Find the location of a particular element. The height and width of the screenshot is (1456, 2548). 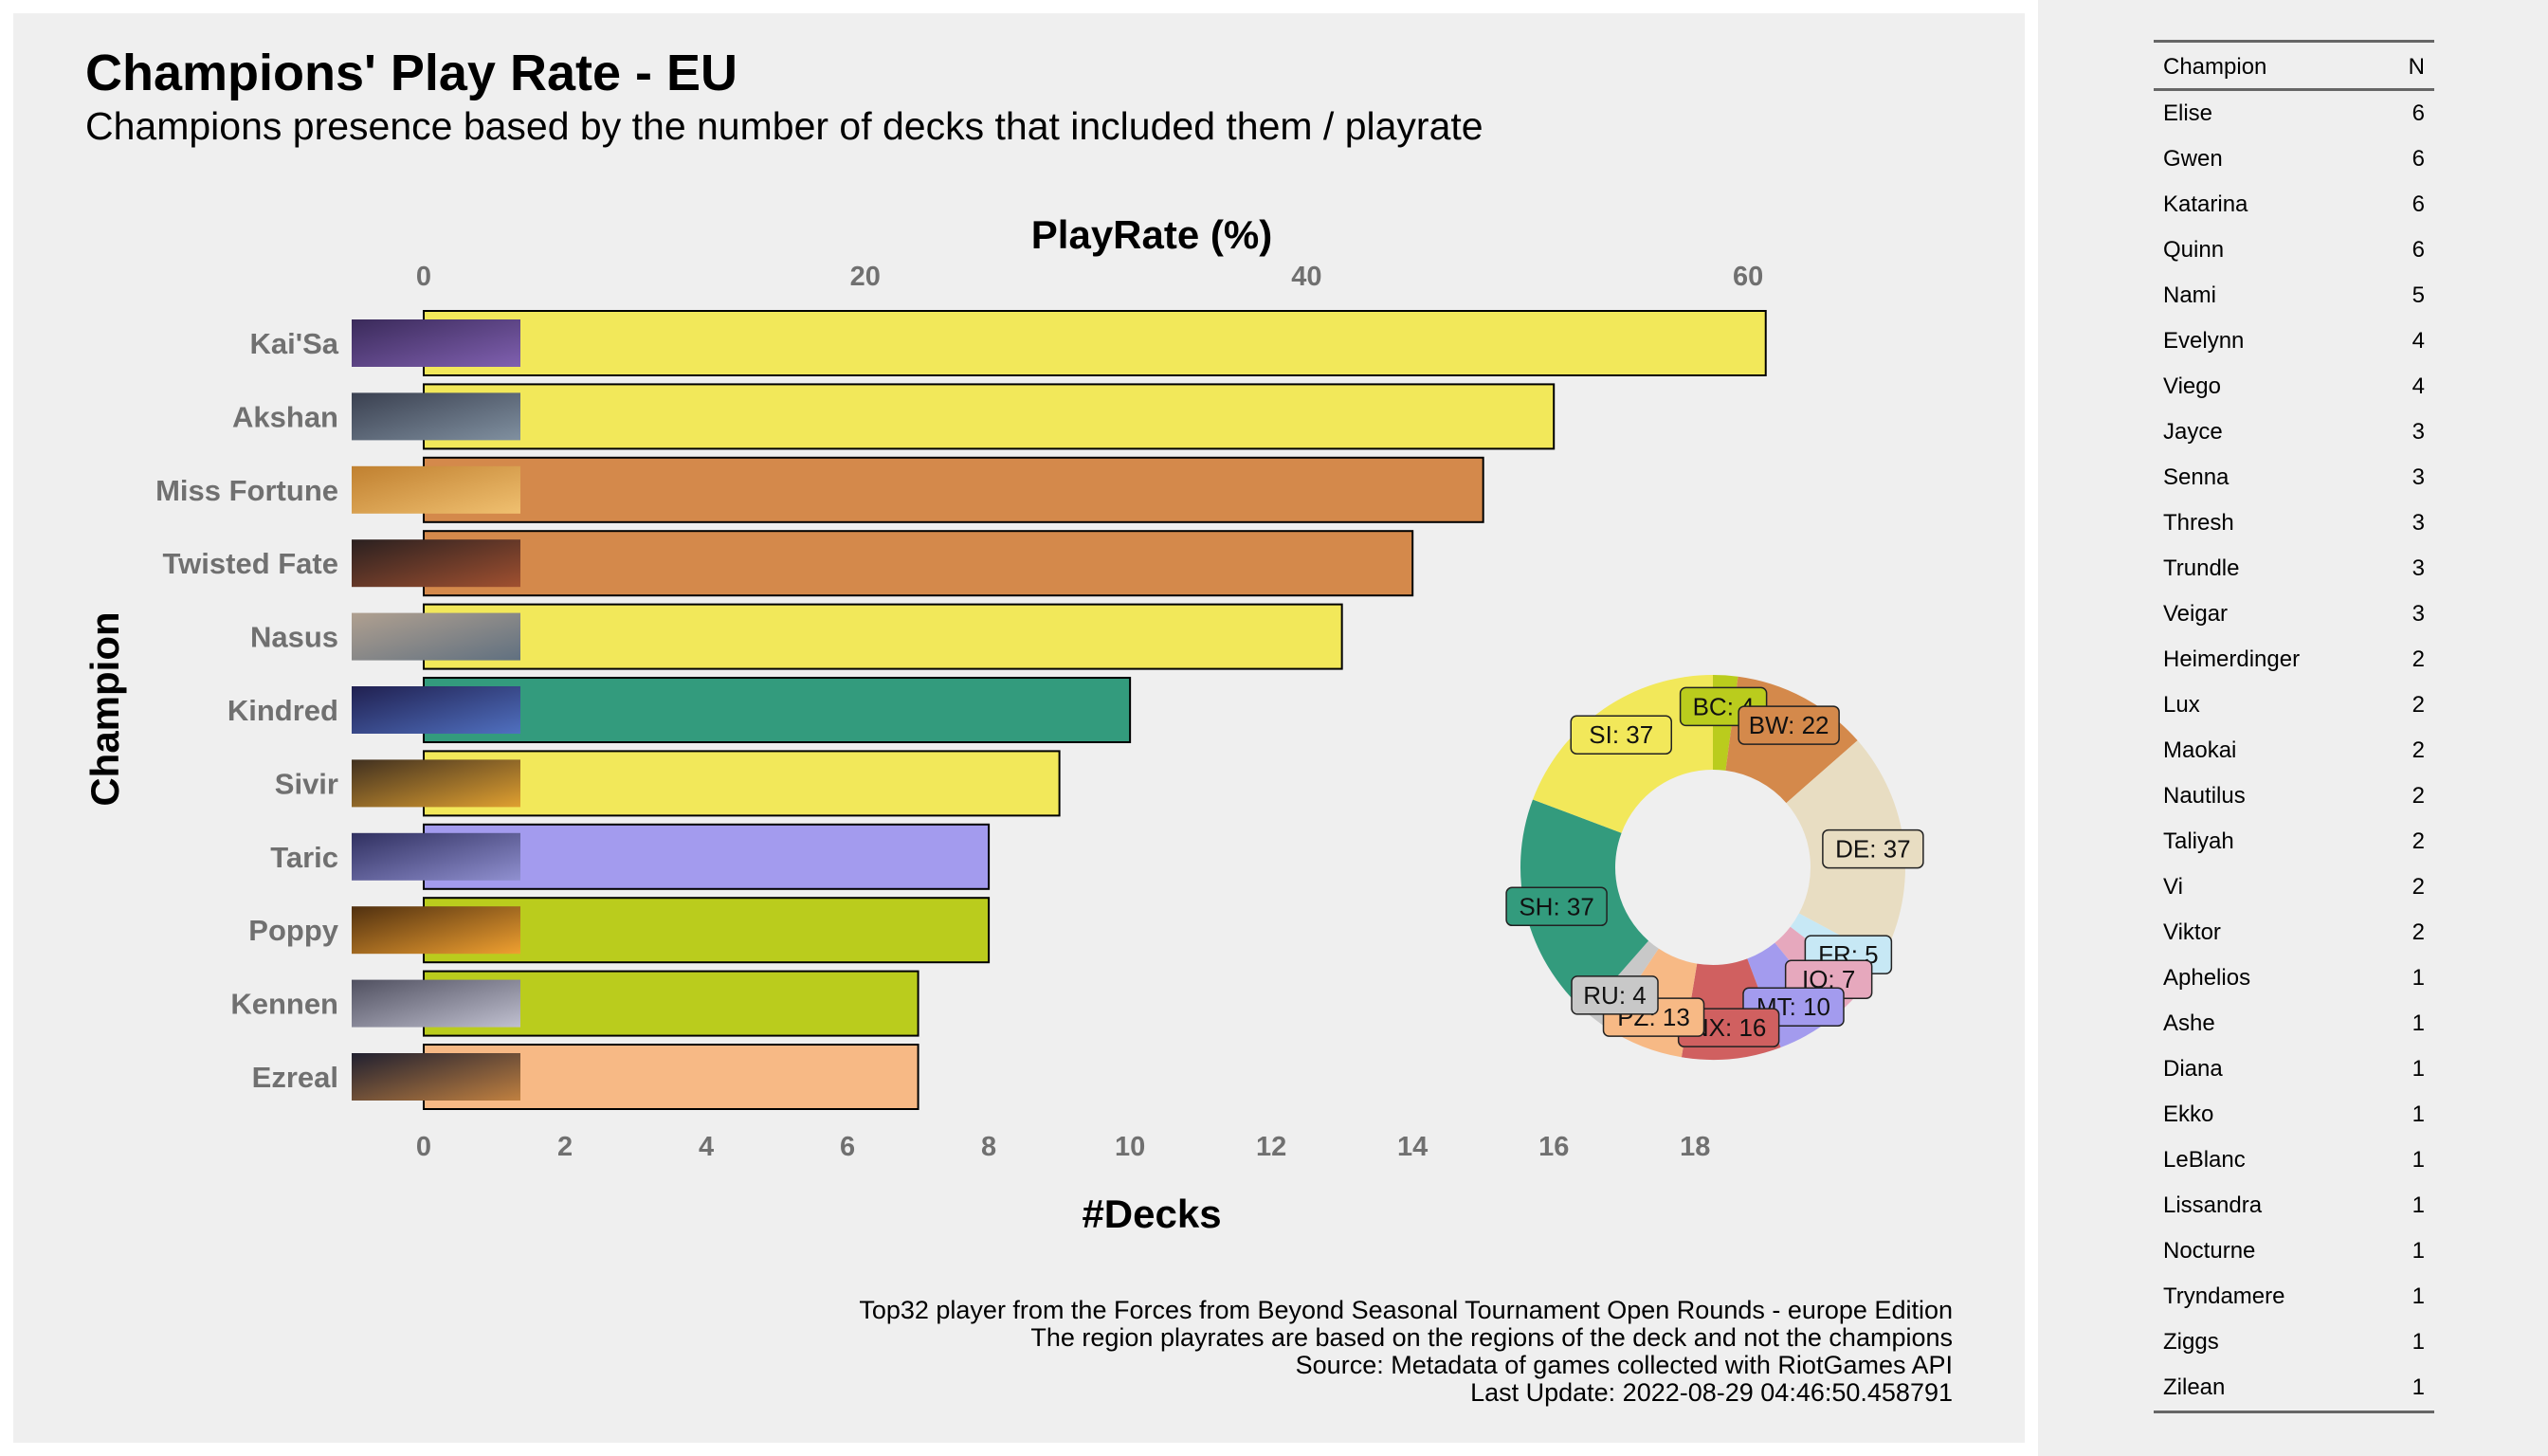

donut-label: BW: 22 is located at coordinates (1789, 725).